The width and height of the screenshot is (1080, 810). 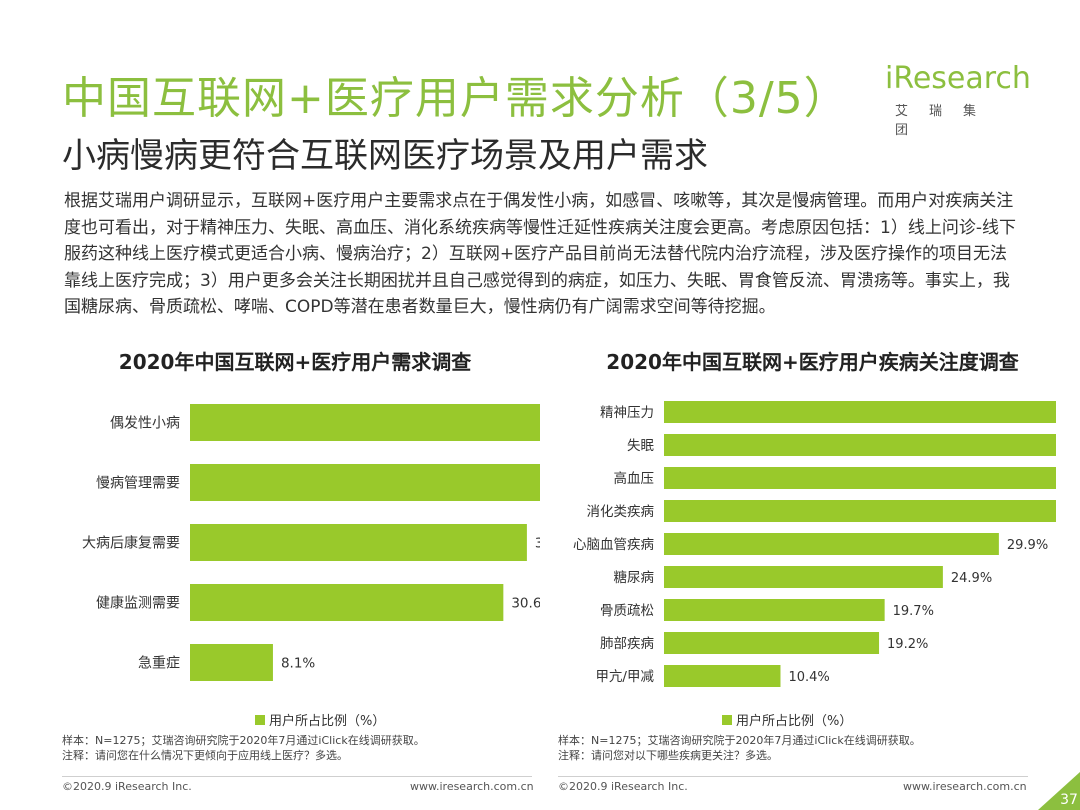 What do you see at coordinates (131, 543) in the screenshot?
I see `category-label-0-2: 大病后康复需要` at bounding box center [131, 543].